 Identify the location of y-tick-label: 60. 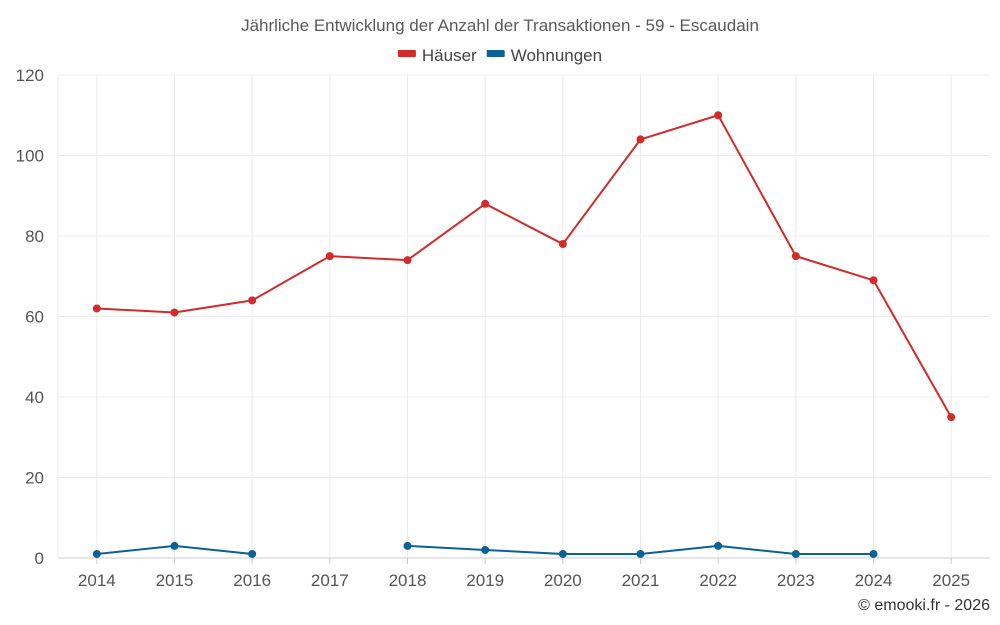
(34, 317).